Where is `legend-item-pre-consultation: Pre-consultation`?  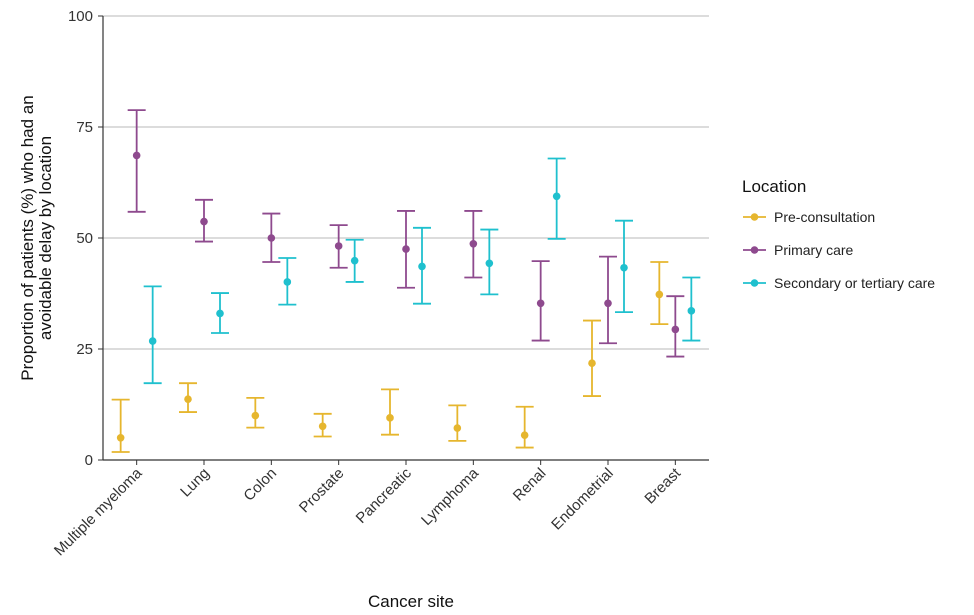
legend-item-pre-consultation: Pre-consultation is located at coordinates (809, 217).